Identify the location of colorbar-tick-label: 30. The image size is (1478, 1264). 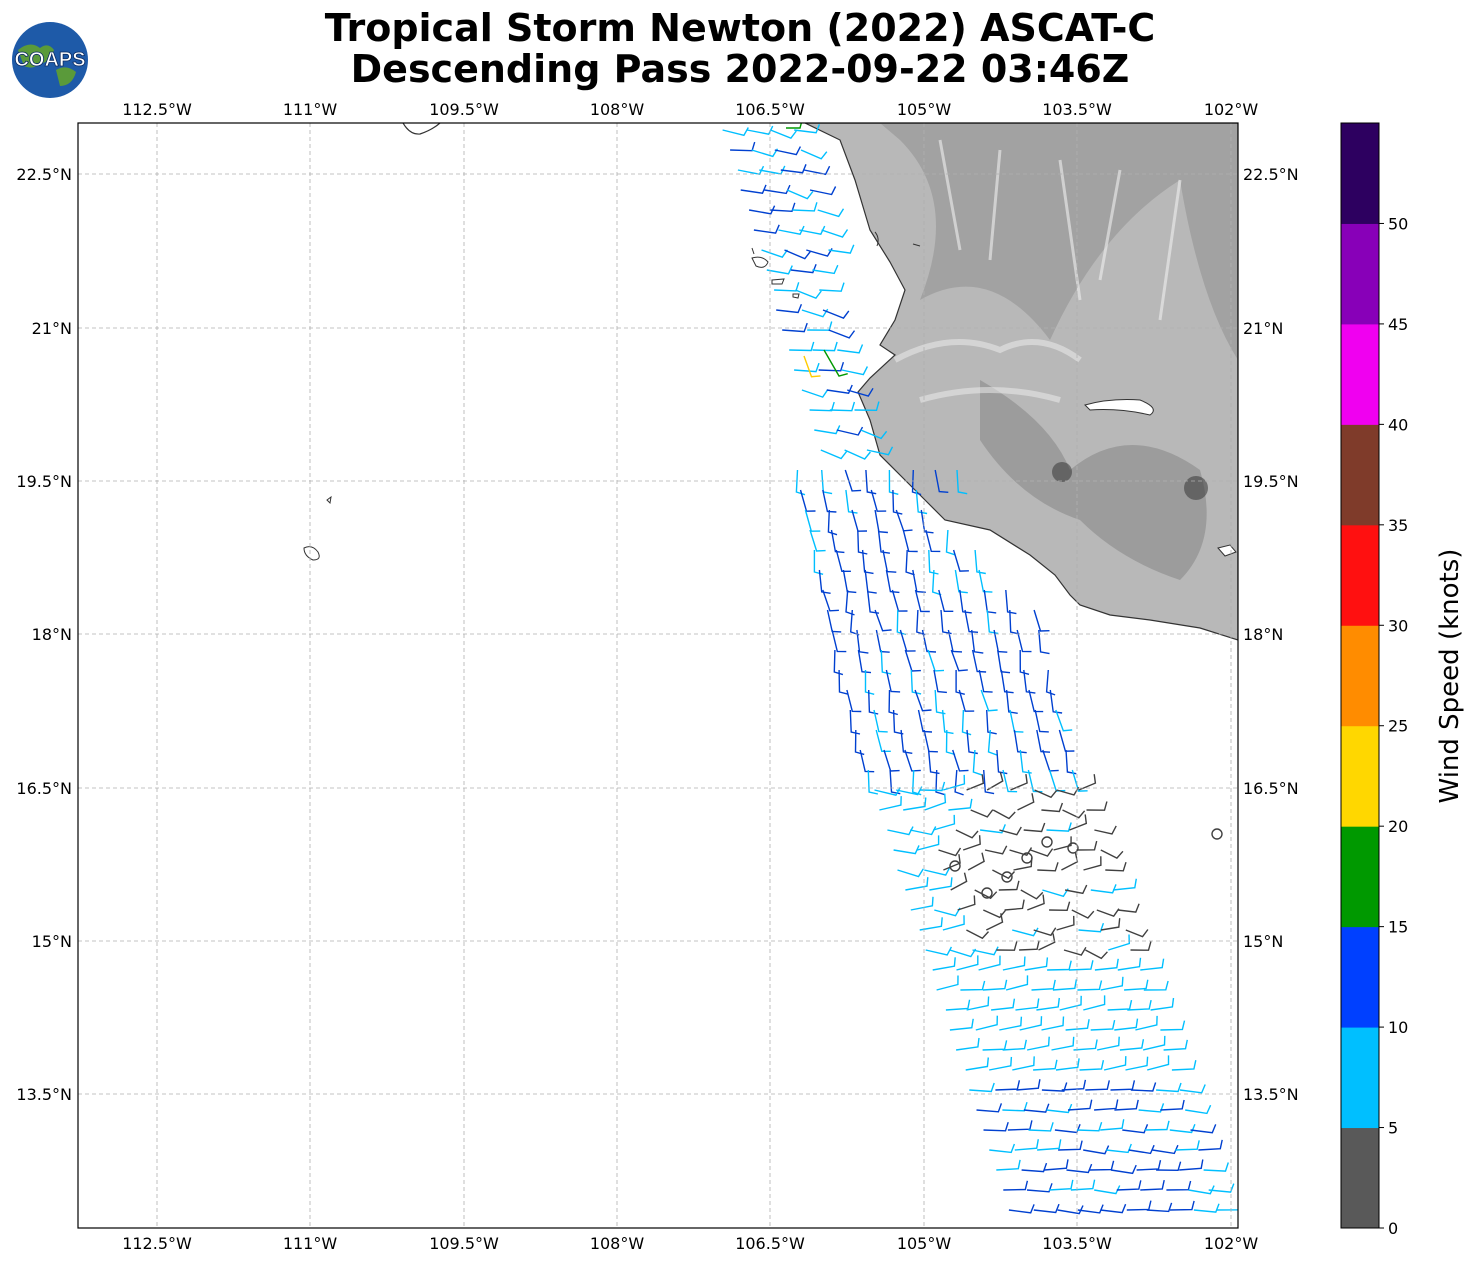
(1398, 625).